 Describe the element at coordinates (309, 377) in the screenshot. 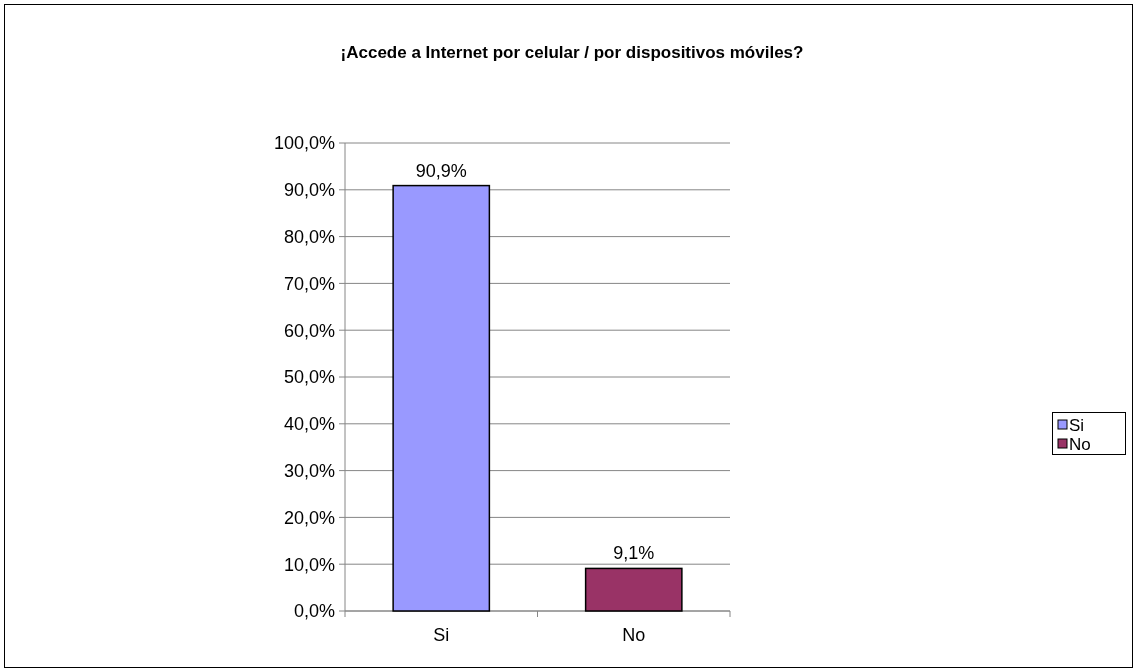

I see `y-tick-label: 50,0%` at that location.